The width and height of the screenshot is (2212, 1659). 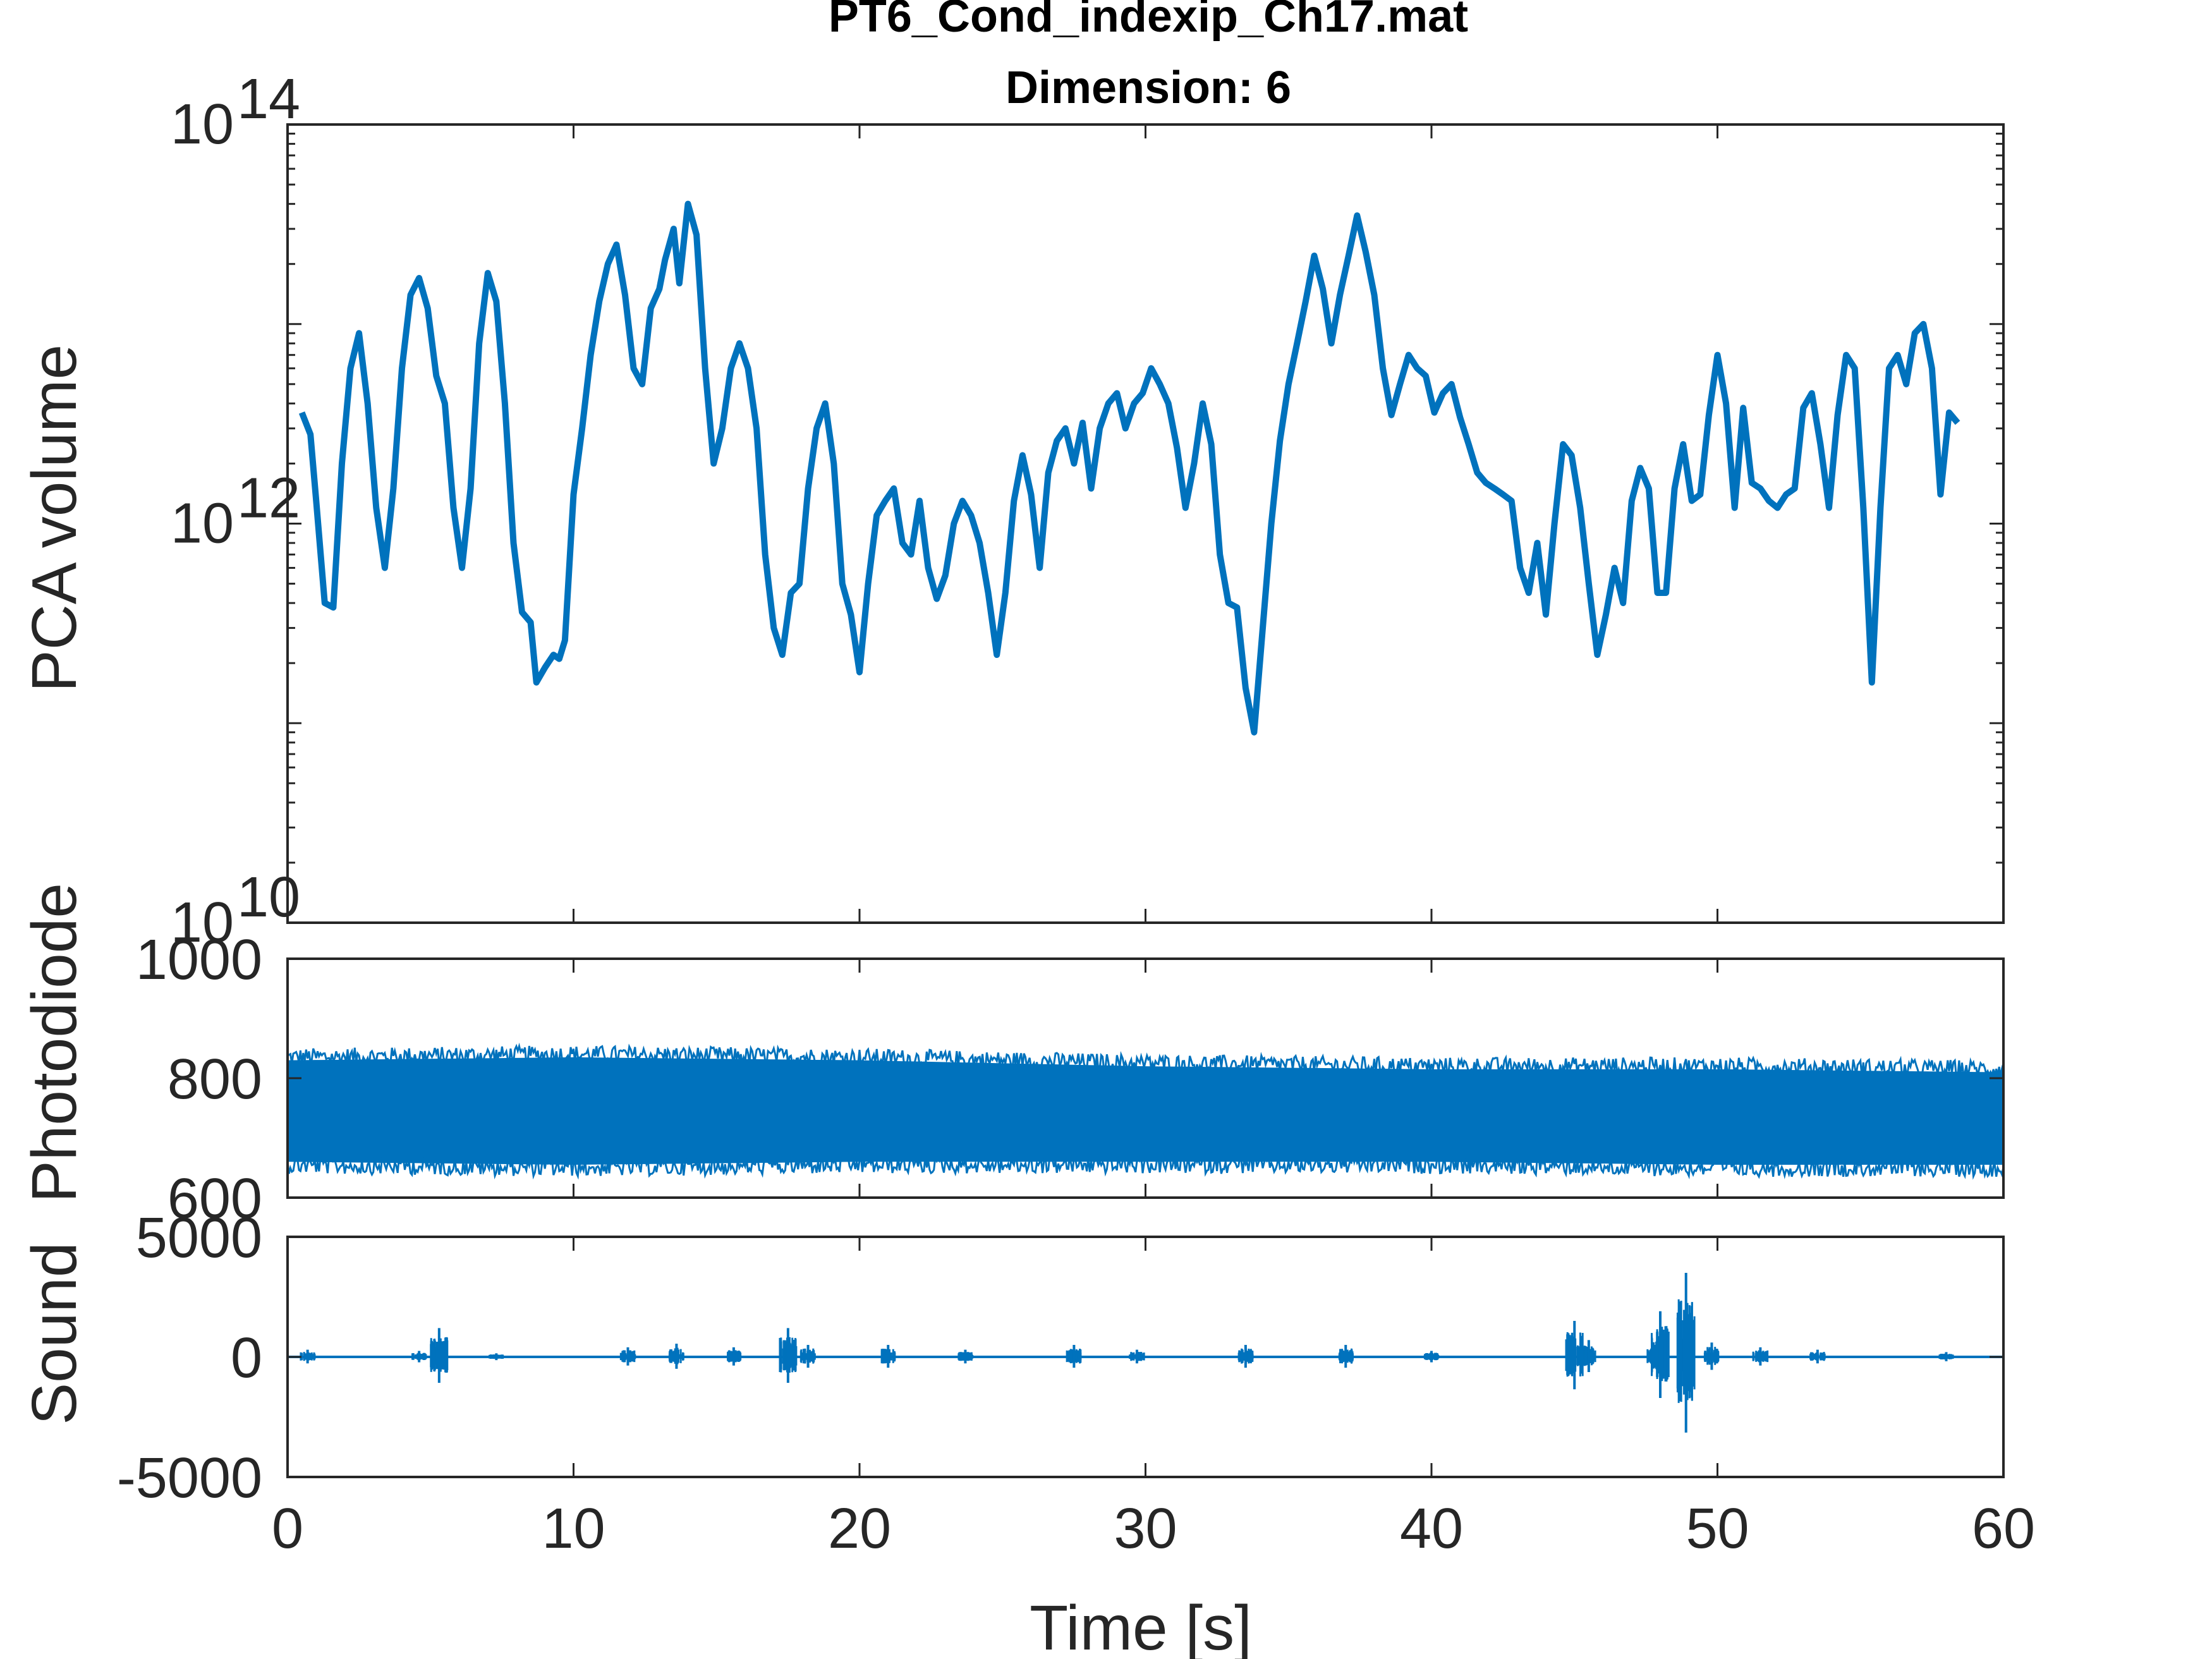 What do you see at coordinates (268, 99) in the screenshot?
I see `pca-ytick-exponent: 14` at bounding box center [268, 99].